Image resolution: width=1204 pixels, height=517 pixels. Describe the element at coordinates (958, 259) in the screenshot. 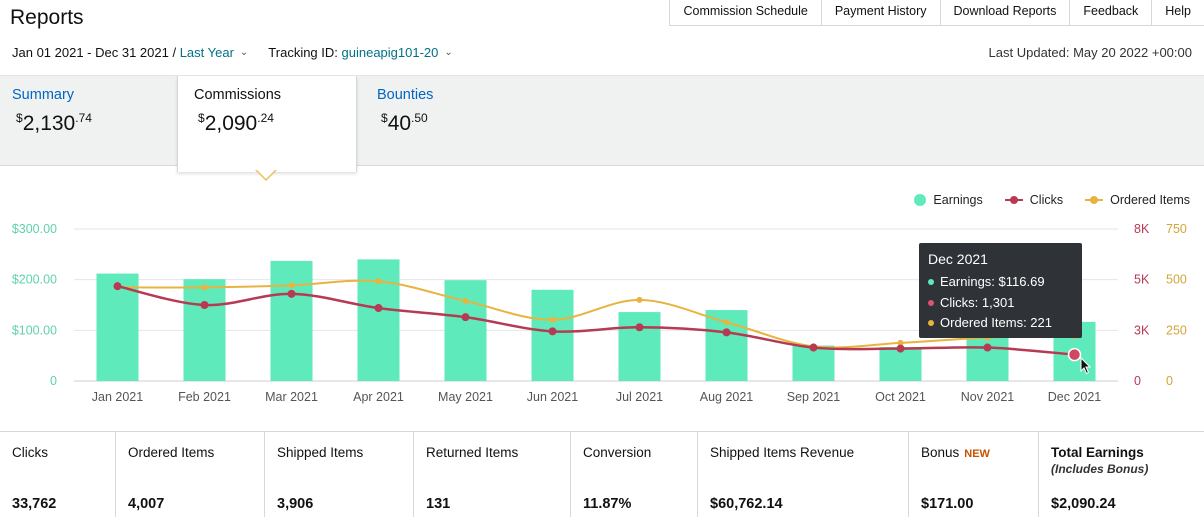

I see `tooltip-title: Dec 2021` at that location.